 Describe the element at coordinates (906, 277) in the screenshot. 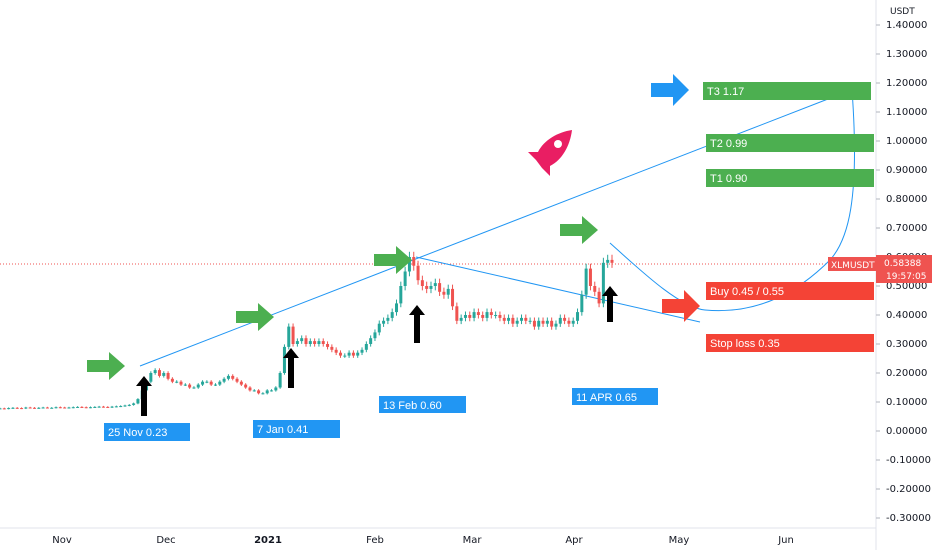

I see `svg-text: 19:57:05` at that location.